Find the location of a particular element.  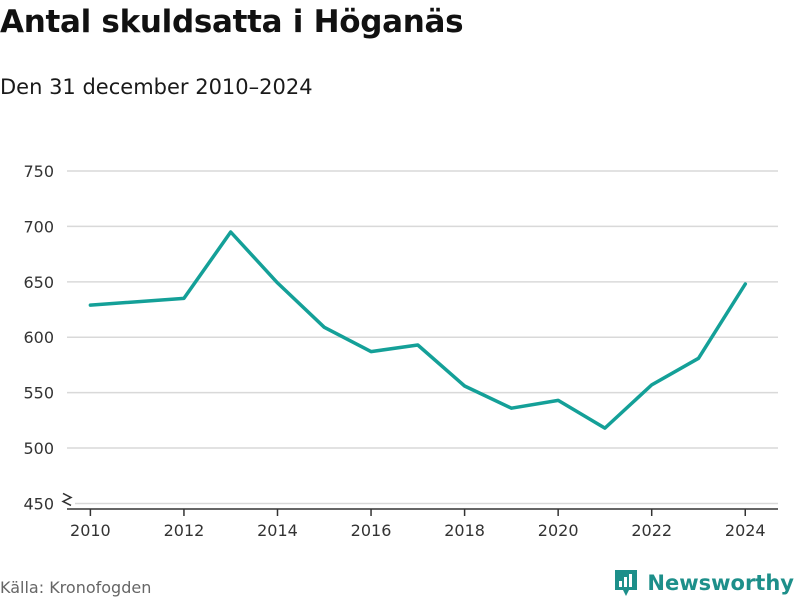

chart-subtitle: Den 31 december 2010–2024 is located at coordinates (156, 87).